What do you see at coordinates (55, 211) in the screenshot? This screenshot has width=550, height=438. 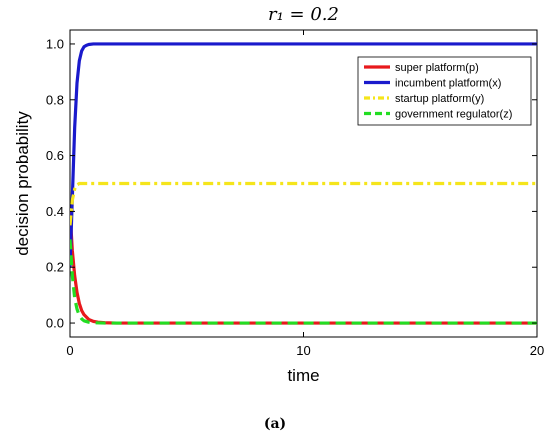 I see `y-tick-label: 0.4` at bounding box center [55, 211].